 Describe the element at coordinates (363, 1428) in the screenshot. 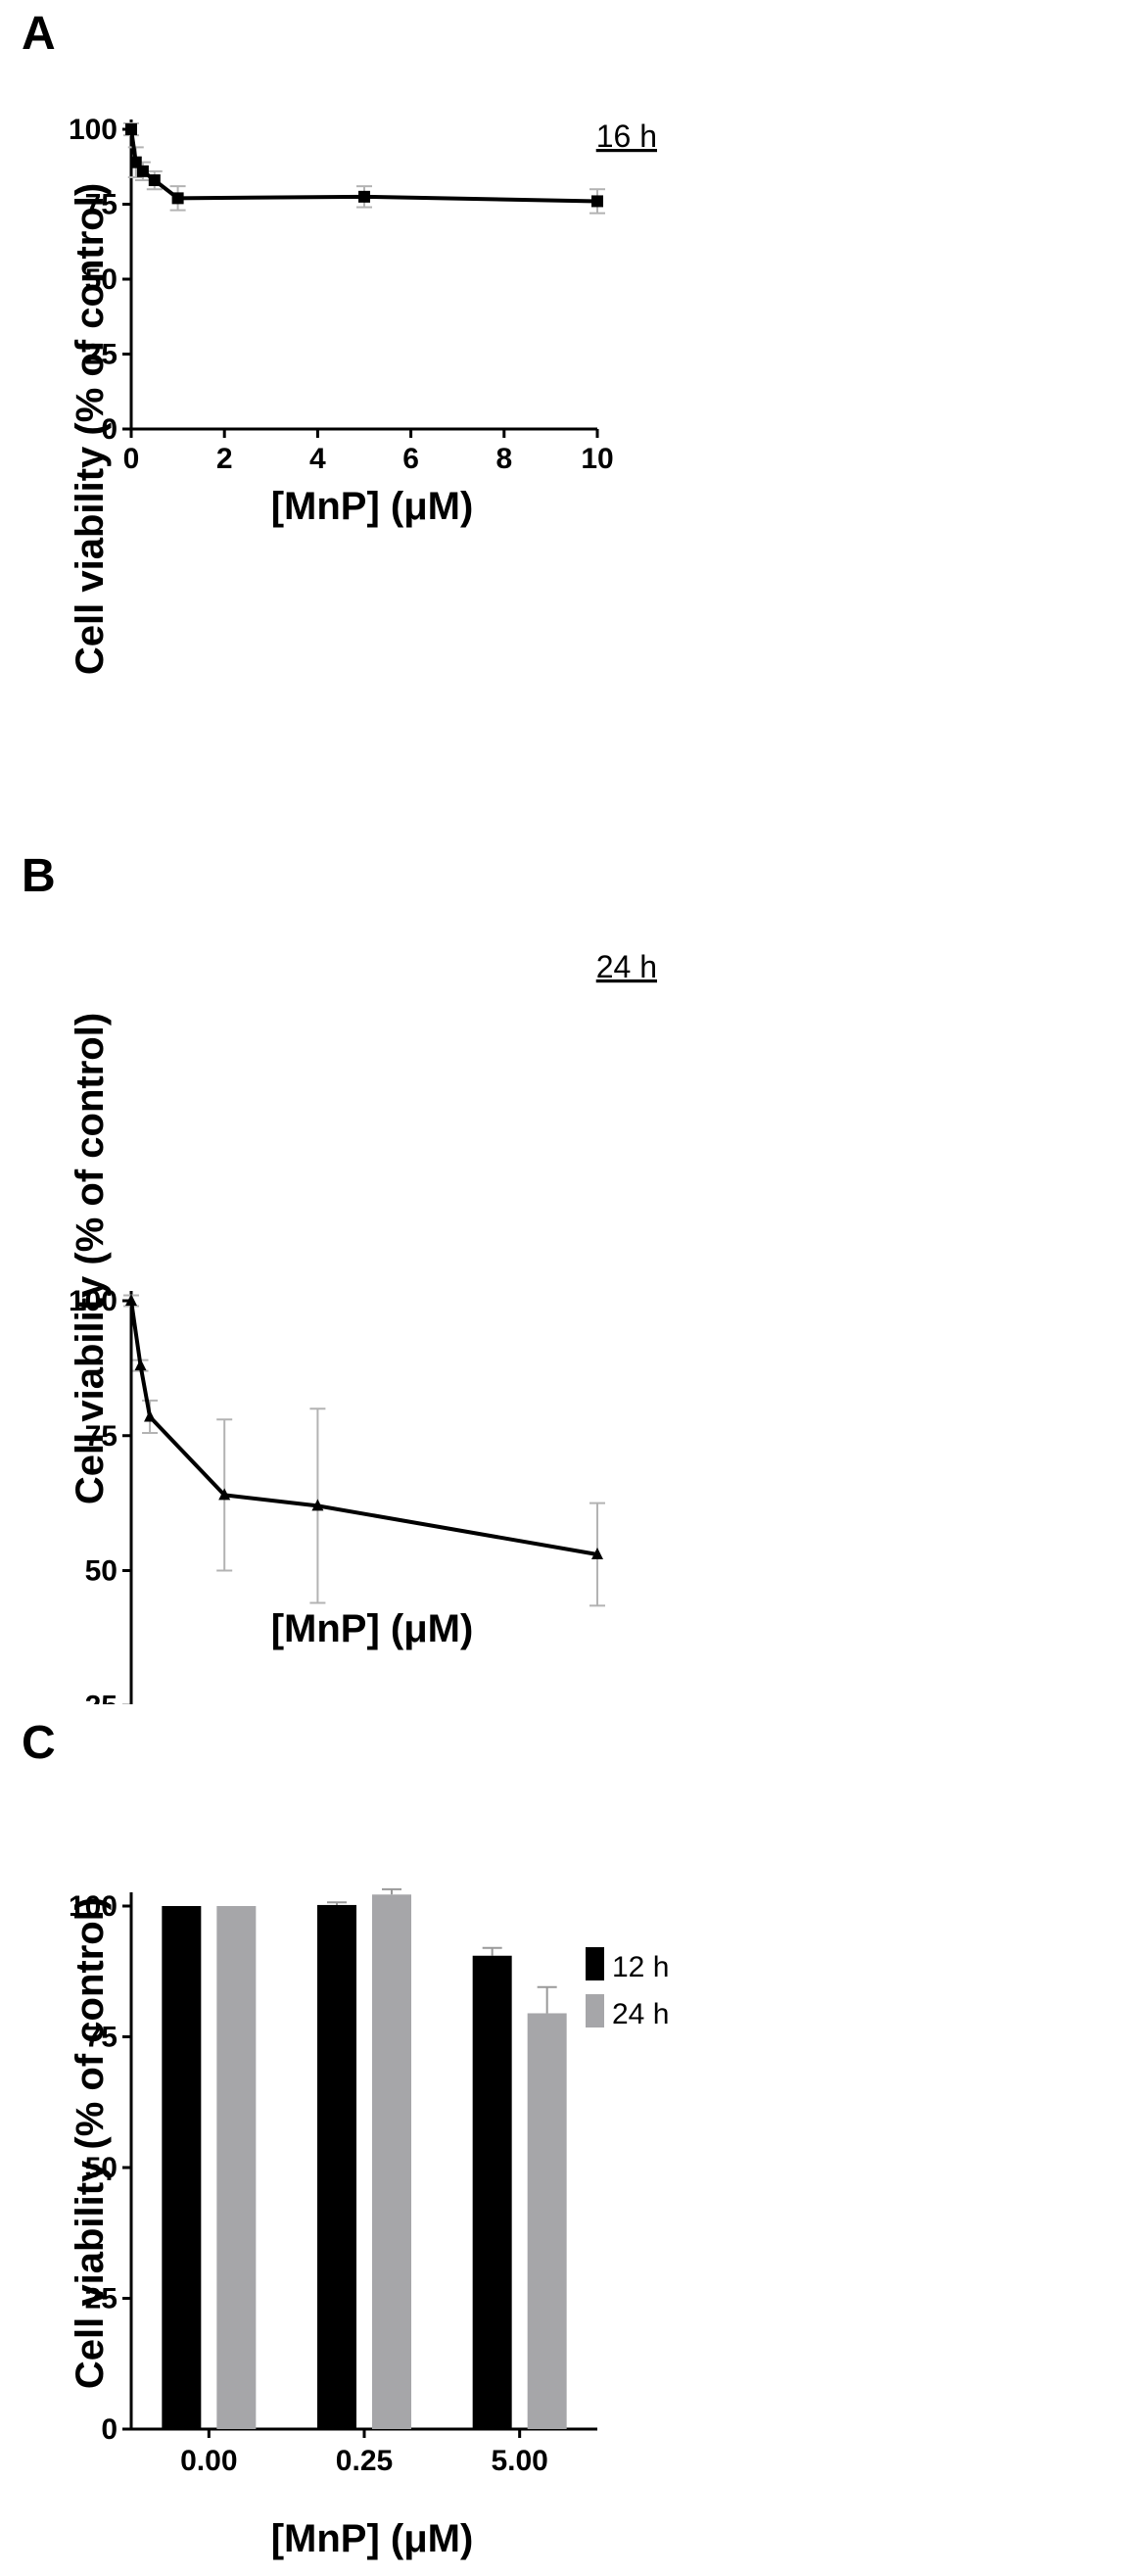

I see `series-line` at that location.